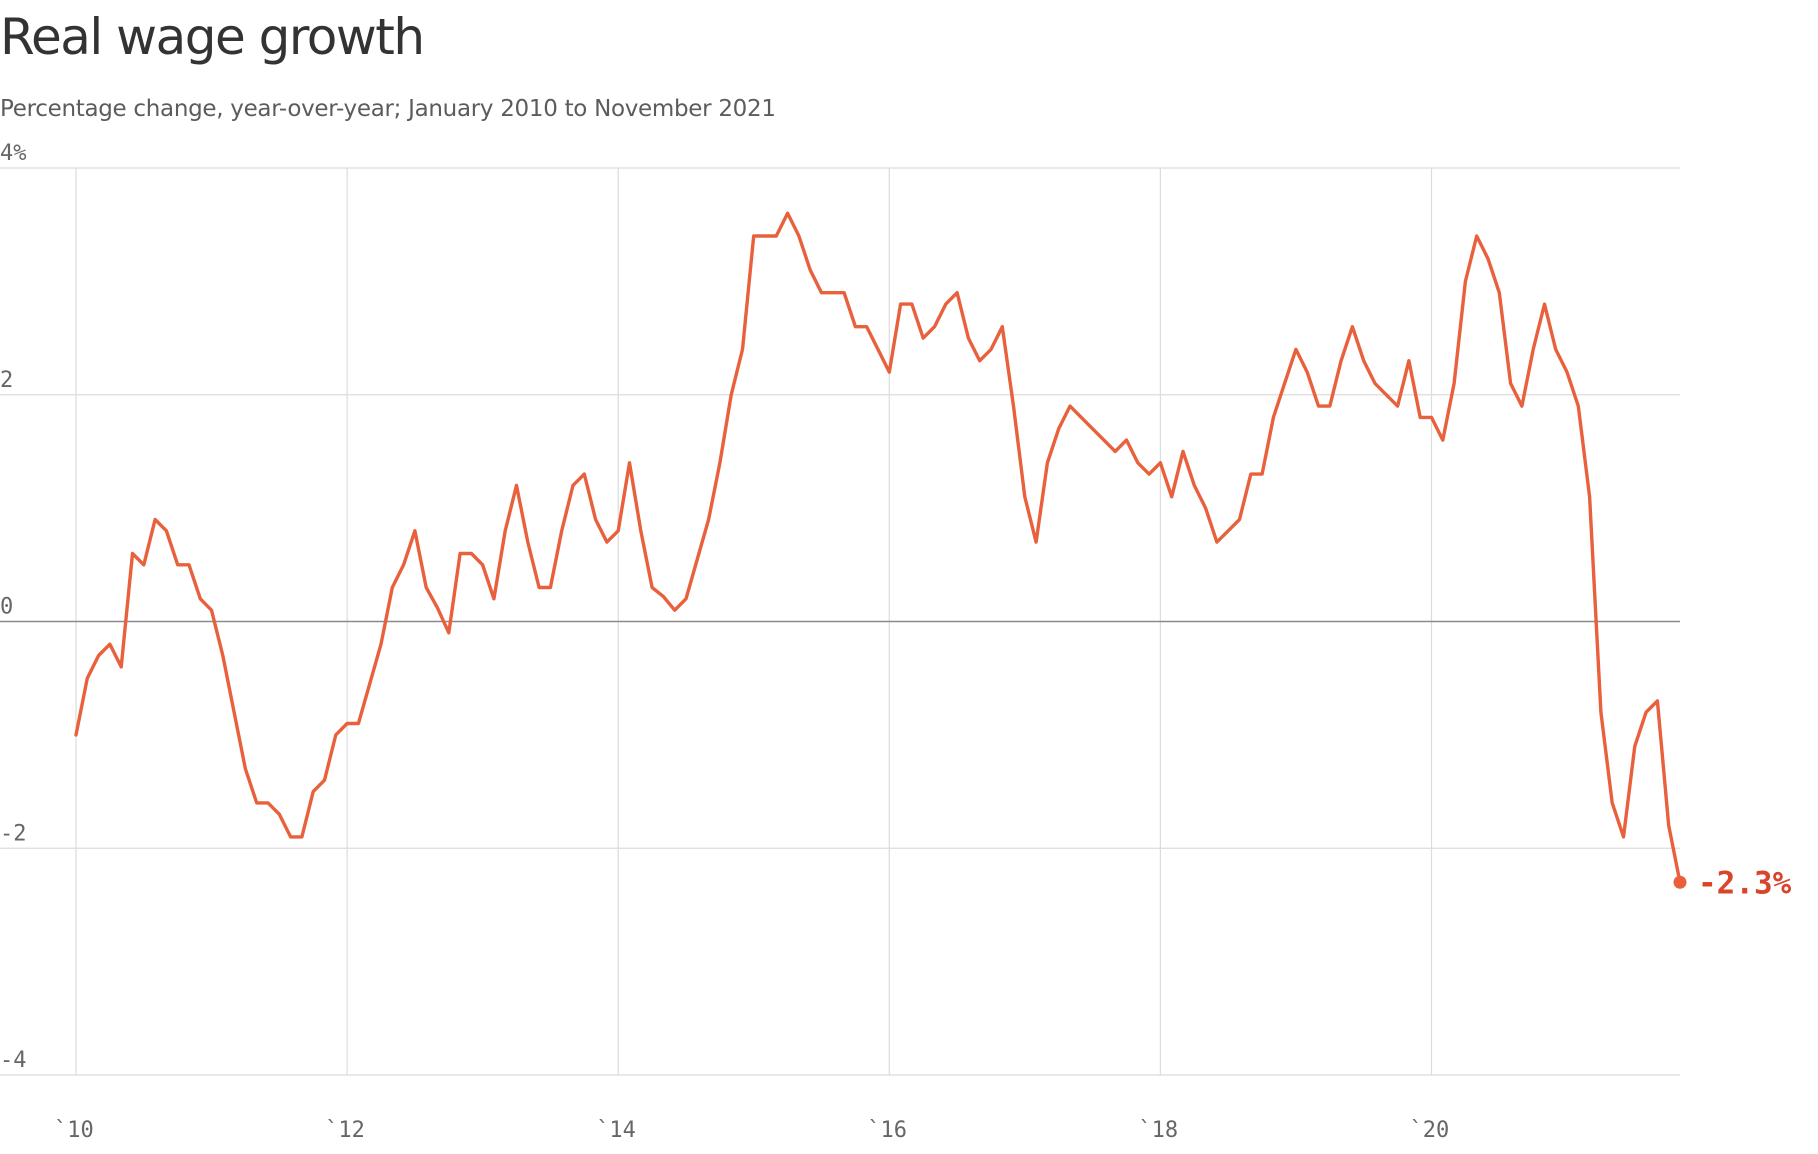  Describe the element at coordinates (74, 1130) in the screenshot. I see `x-tick-label: `10` at that location.